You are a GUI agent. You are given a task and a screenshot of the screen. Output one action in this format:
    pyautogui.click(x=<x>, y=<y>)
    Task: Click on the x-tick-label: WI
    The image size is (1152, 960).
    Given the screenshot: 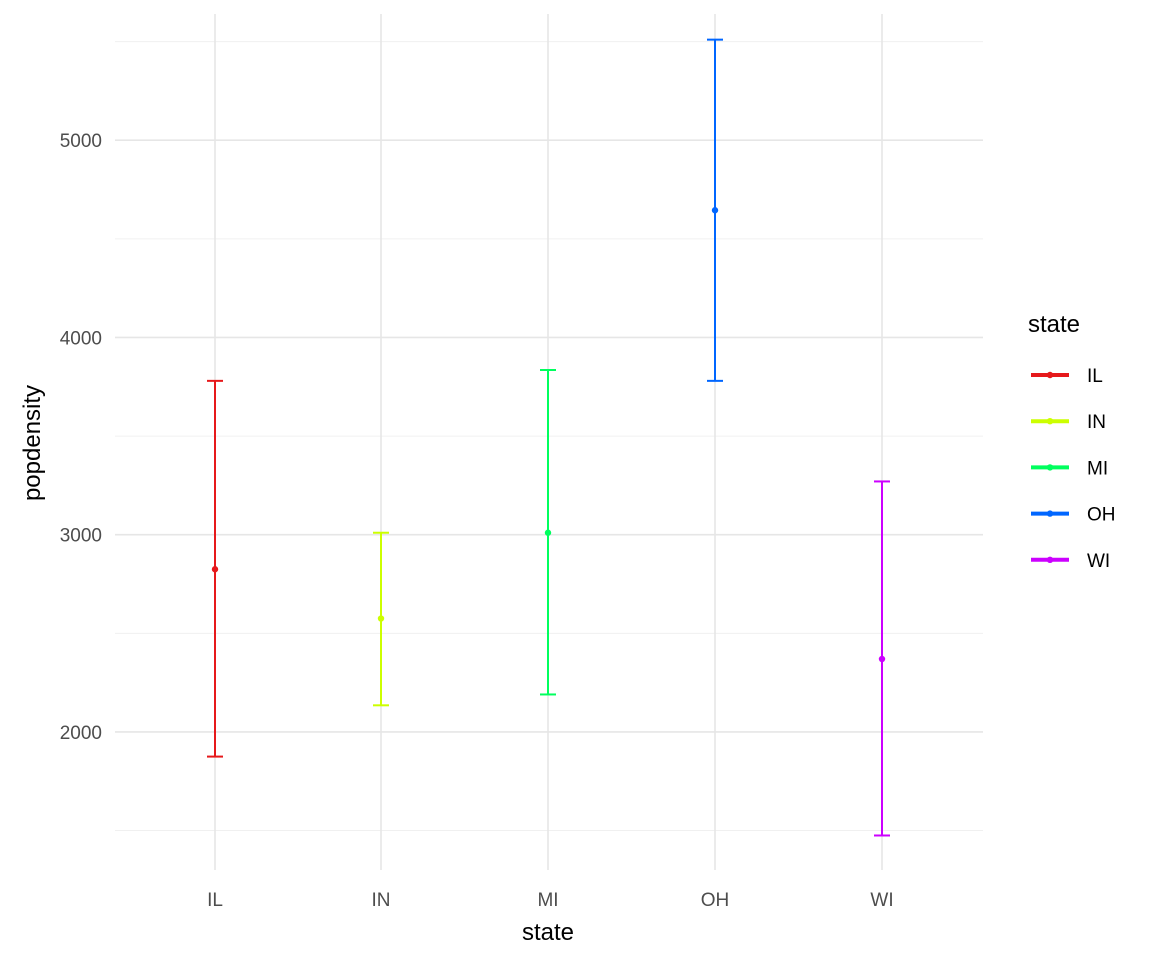 What is the action you would take?
    pyautogui.click(x=881, y=900)
    